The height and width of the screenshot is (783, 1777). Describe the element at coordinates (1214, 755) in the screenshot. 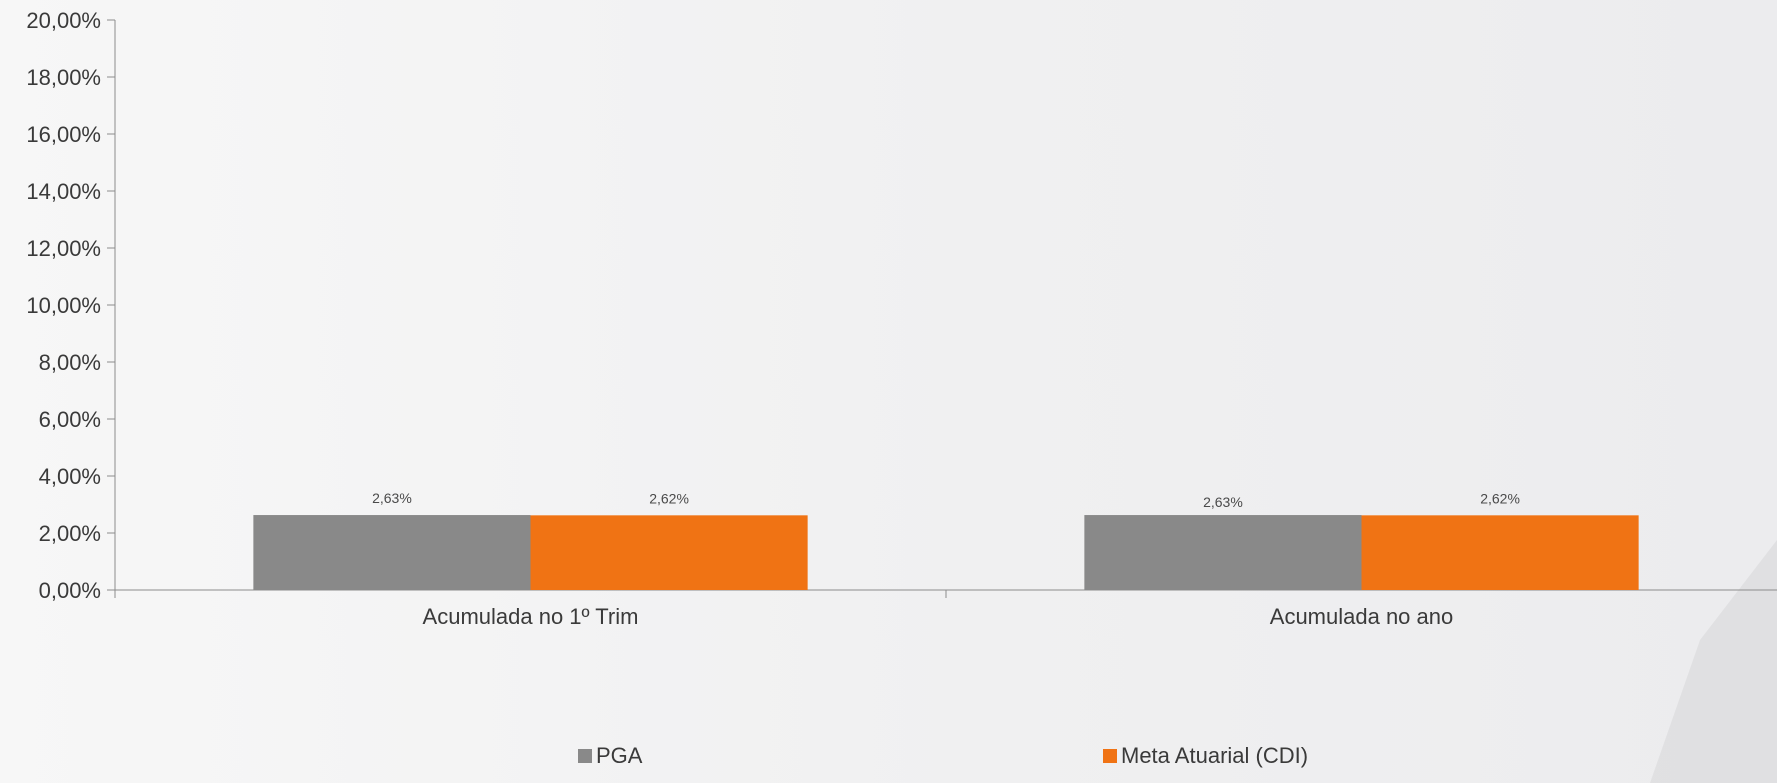

I see `legend-label: Meta Atuarial (CDI)` at that location.